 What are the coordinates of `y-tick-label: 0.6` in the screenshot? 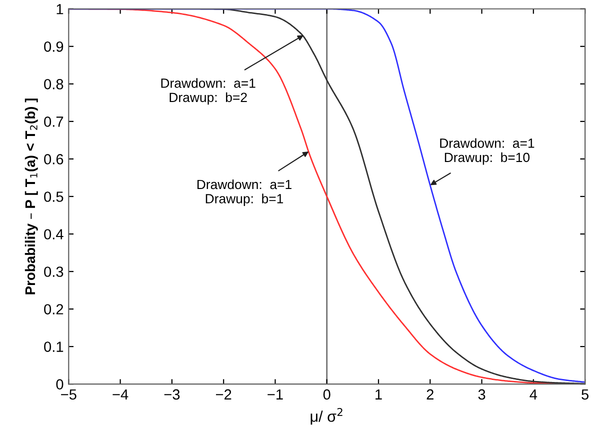 It's located at (54, 159).